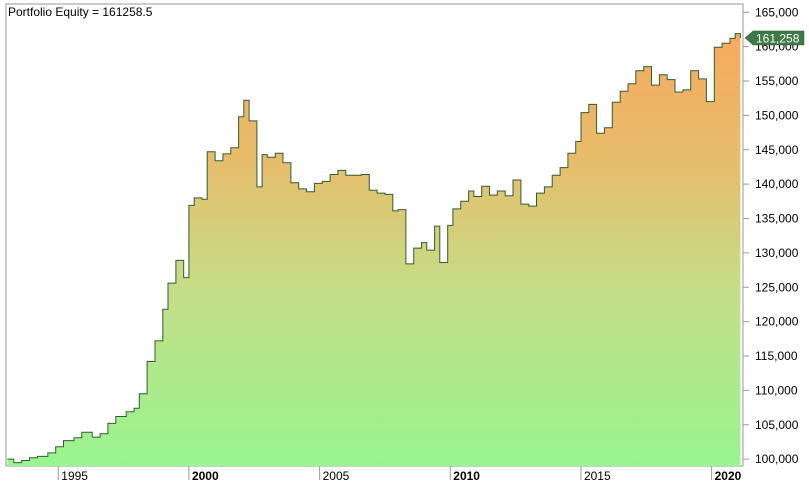 This screenshot has width=809, height=494. Describe the element at coordinates (777, 184) in the screenshot. I see `y-tick-label: 140,000` at that location.